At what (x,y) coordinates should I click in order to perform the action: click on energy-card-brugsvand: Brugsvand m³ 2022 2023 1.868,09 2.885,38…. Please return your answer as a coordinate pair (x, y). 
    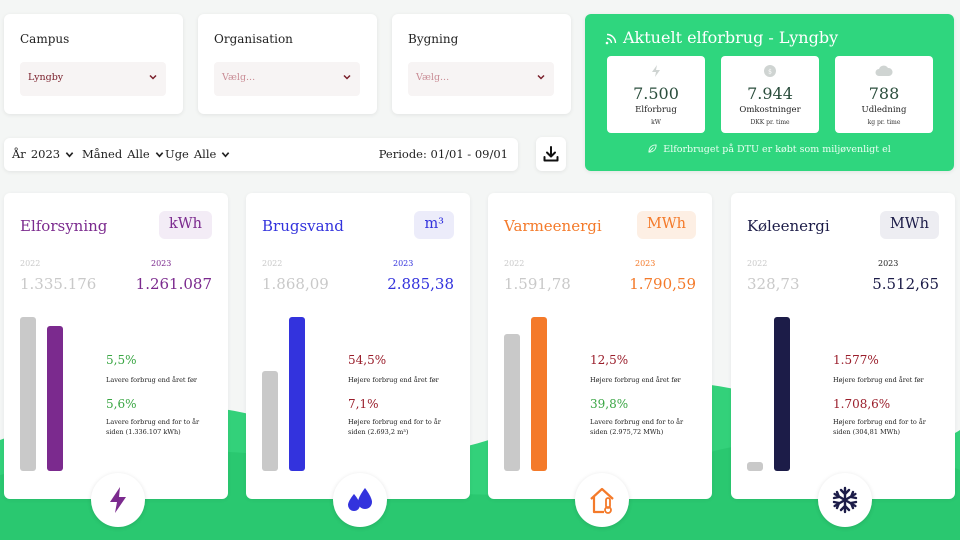
    Looking at the image, I should click on (358, 360).